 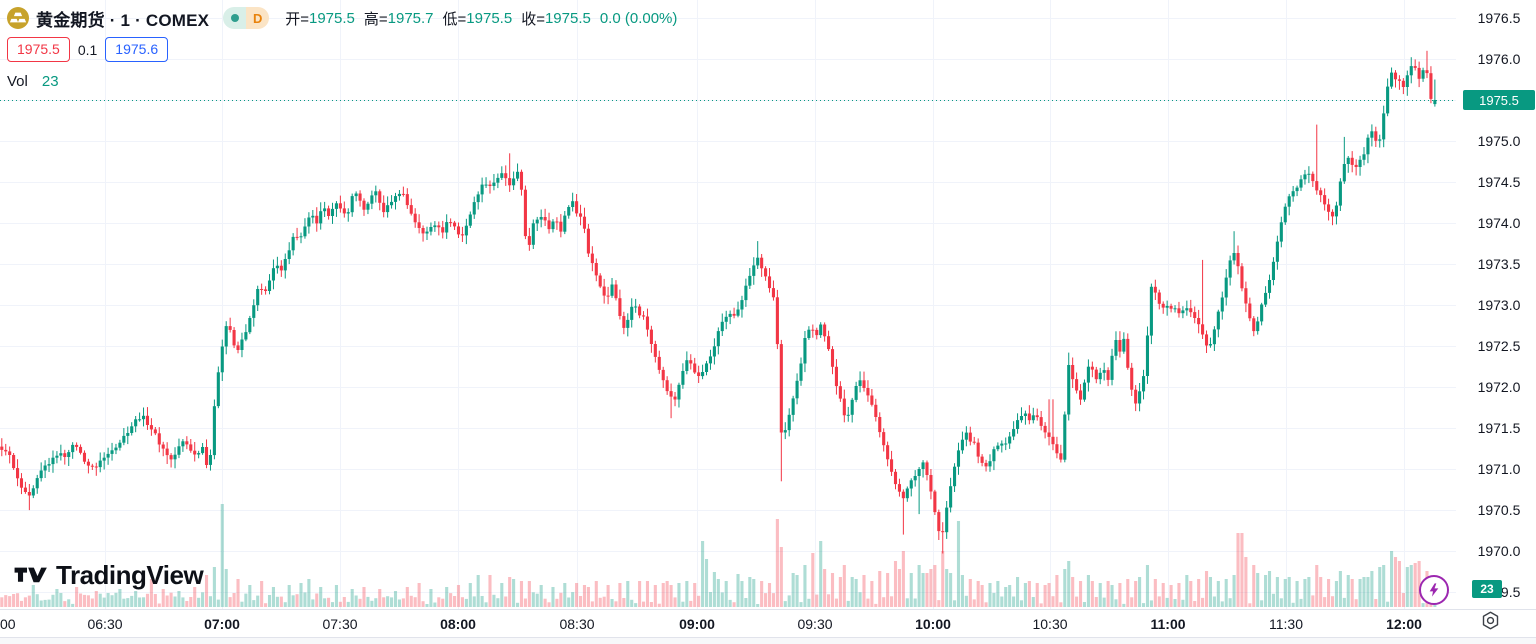 I want to click on high-value: 1975.7, so click(x=410, y=18).